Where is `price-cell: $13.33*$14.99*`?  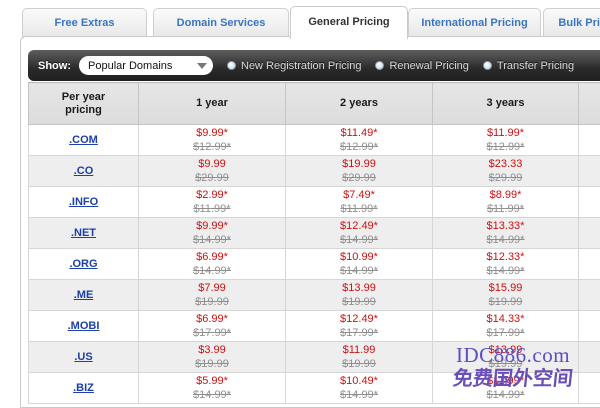 price-cell: $13.33*$14.99* is located at coordinates (506, 233).